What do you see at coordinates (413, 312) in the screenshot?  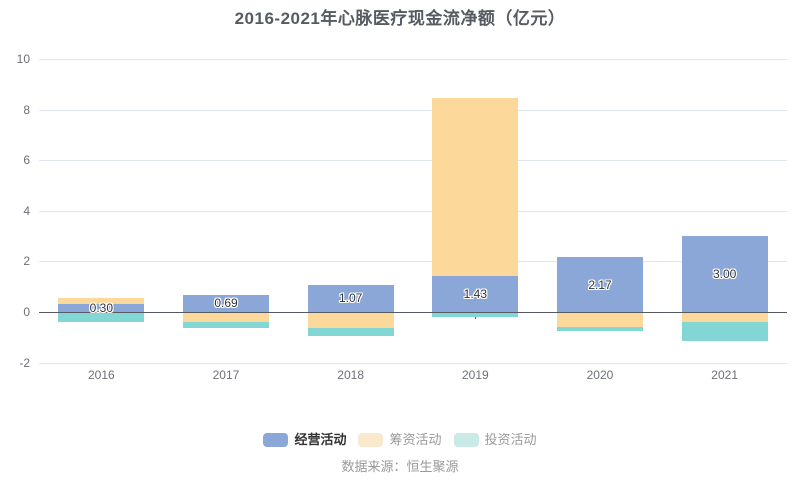 I see `x-axis-line` at bounding box center [413, 312].